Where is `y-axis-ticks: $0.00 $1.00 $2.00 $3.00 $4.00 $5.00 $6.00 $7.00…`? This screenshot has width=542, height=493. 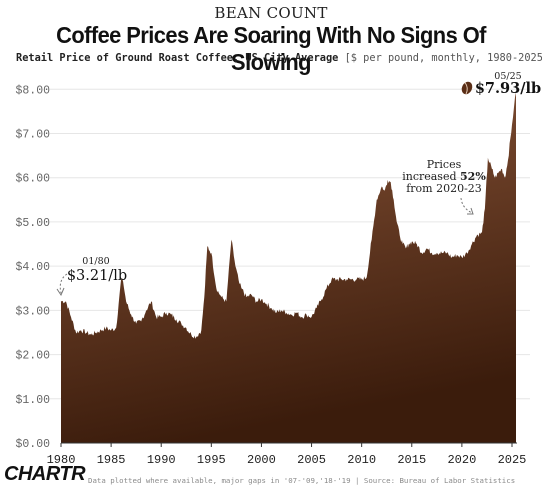
y-axis-ticks: $0.00 $1.00 $2.00 $3.00 $4.00 $5.00 $6.00 $7.00… is located at coordinates (32, 267).